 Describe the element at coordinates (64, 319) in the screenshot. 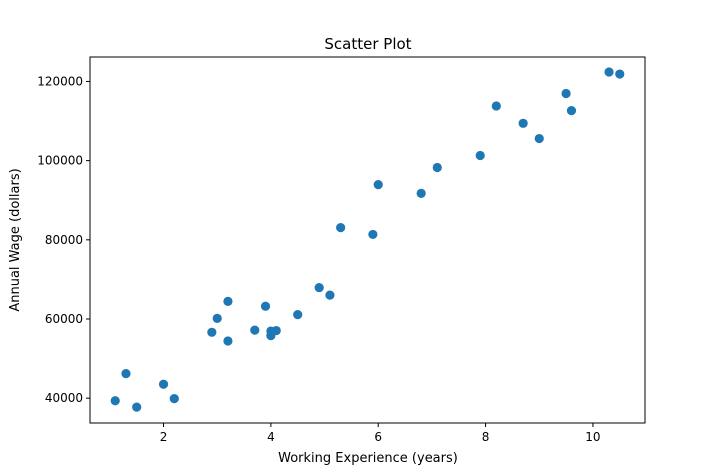

I see `y-tick-label: 60000` at that location.